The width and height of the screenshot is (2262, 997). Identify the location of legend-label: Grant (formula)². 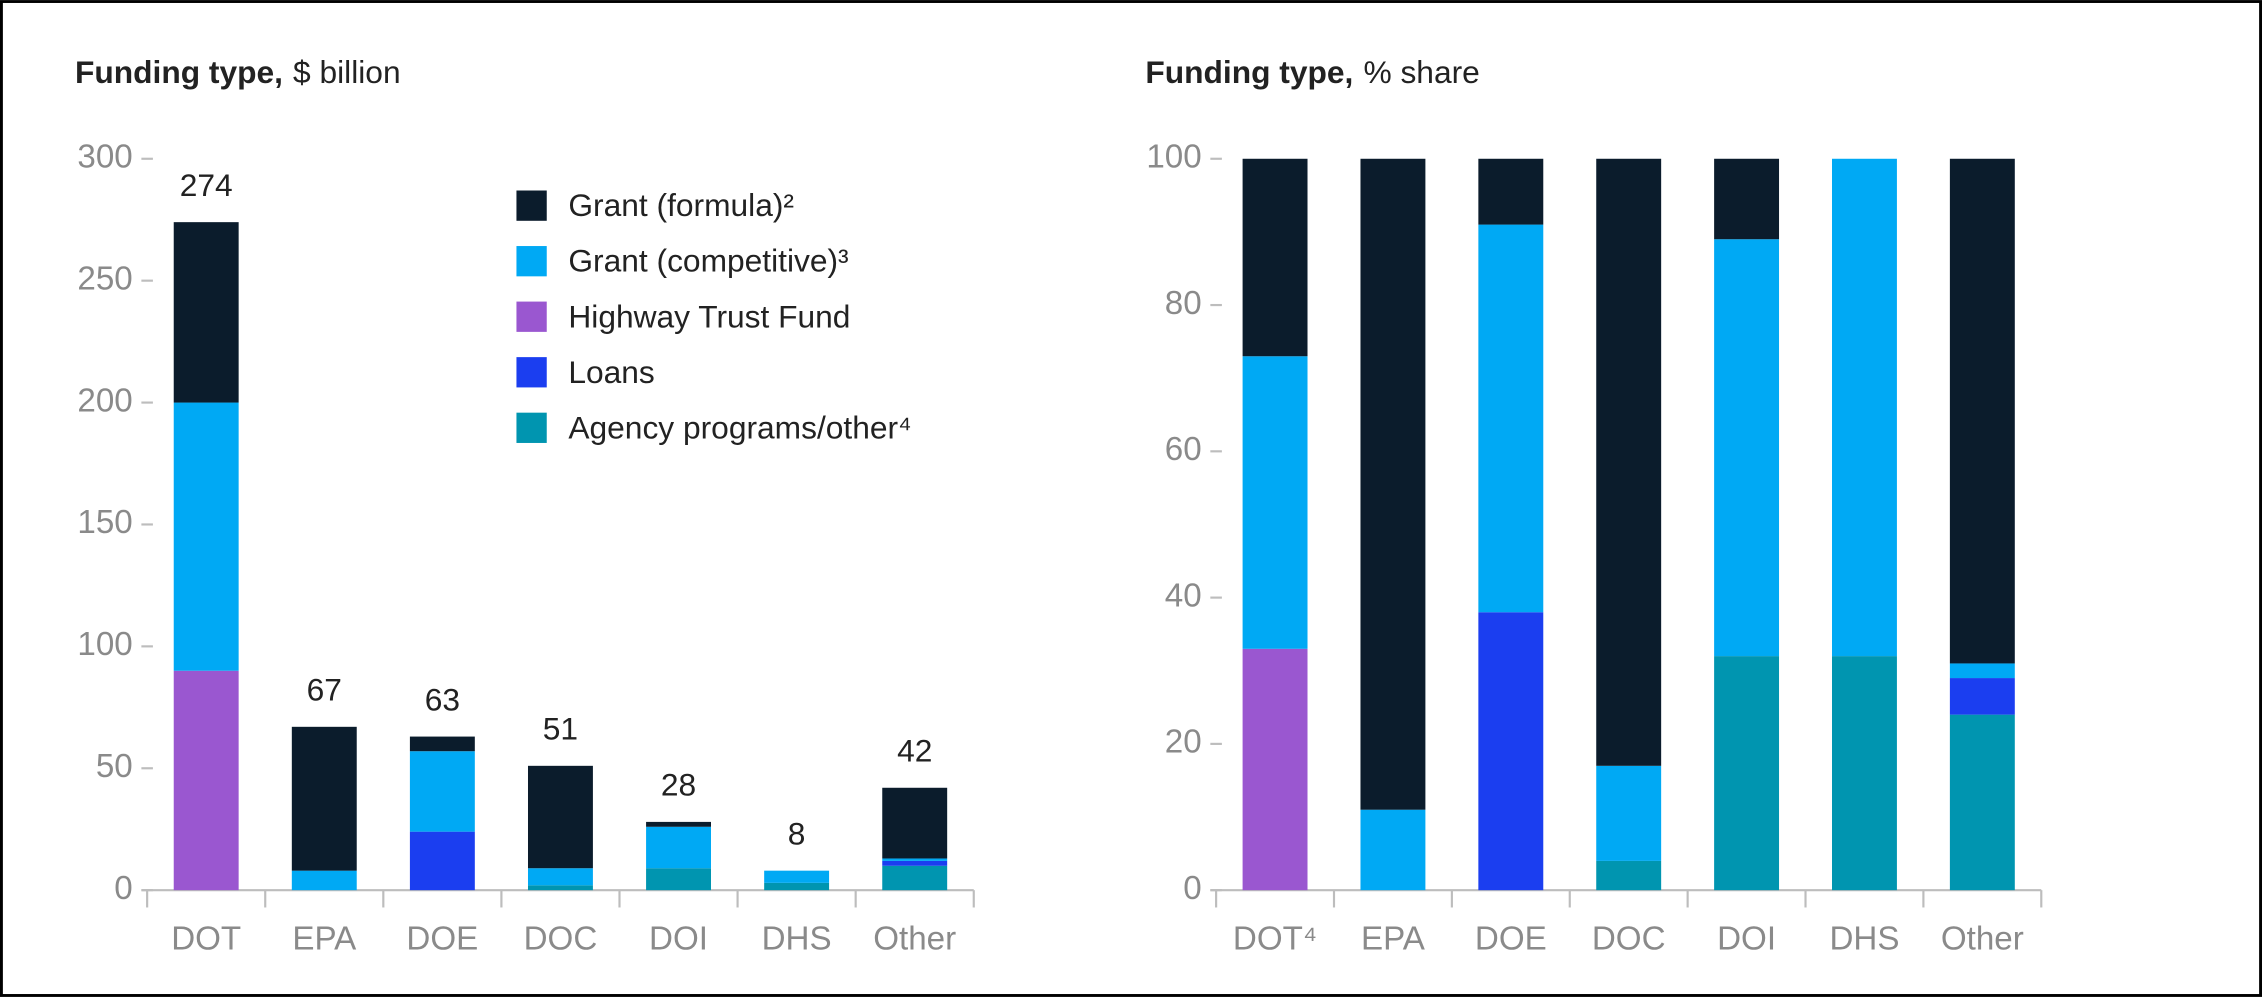
(681, 205).